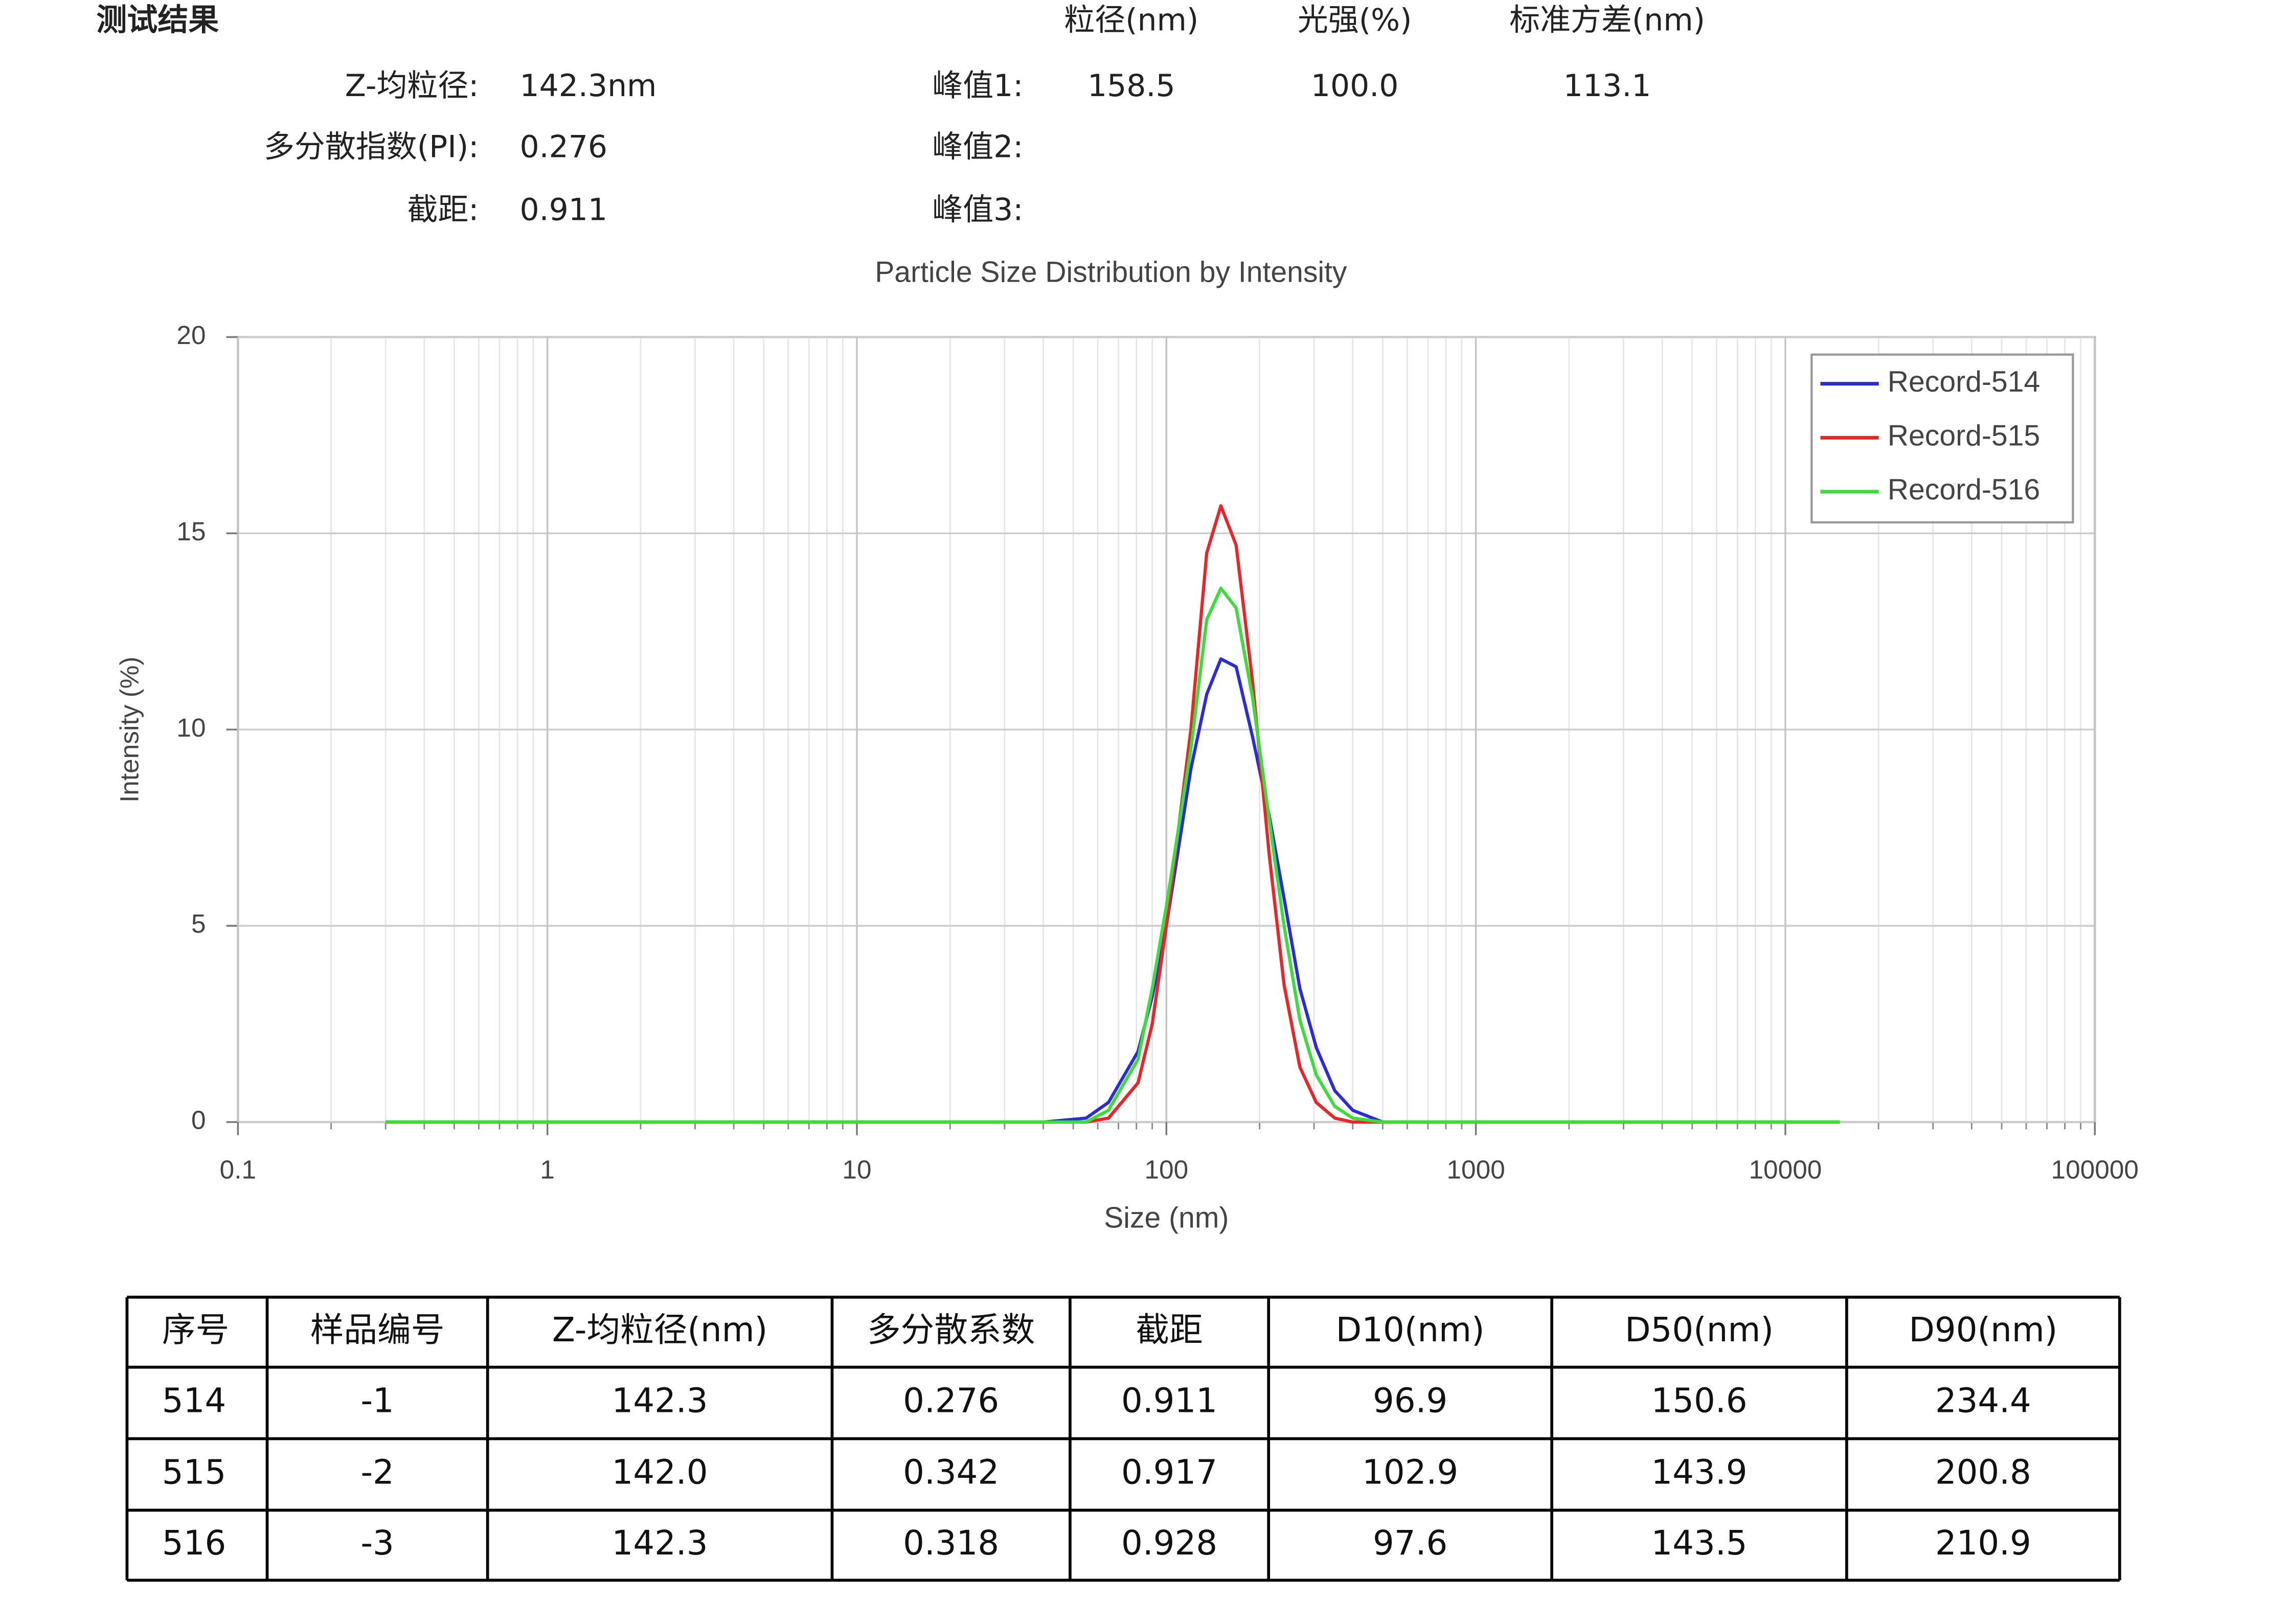 This screenshot has height=1624, width=2289. I want to click on summary-value: 142.3nm, so click(588, 86).